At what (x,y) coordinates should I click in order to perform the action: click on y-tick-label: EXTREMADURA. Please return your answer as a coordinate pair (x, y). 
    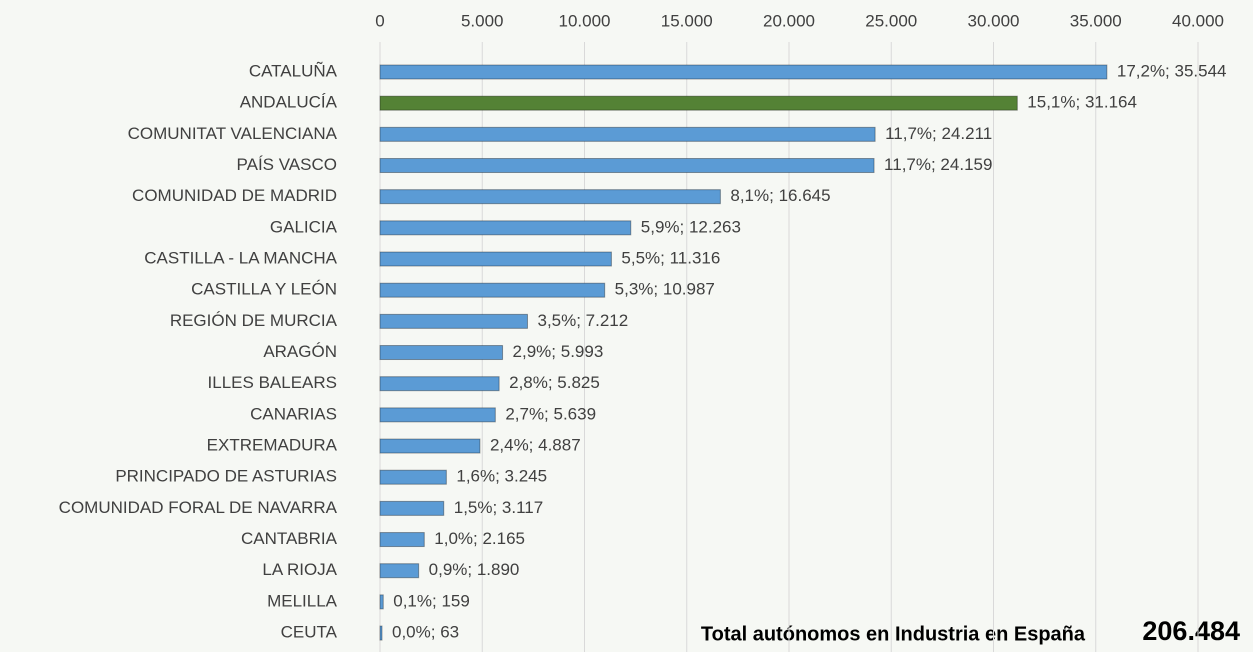
    Looking at the image, I should click on (272, 445).